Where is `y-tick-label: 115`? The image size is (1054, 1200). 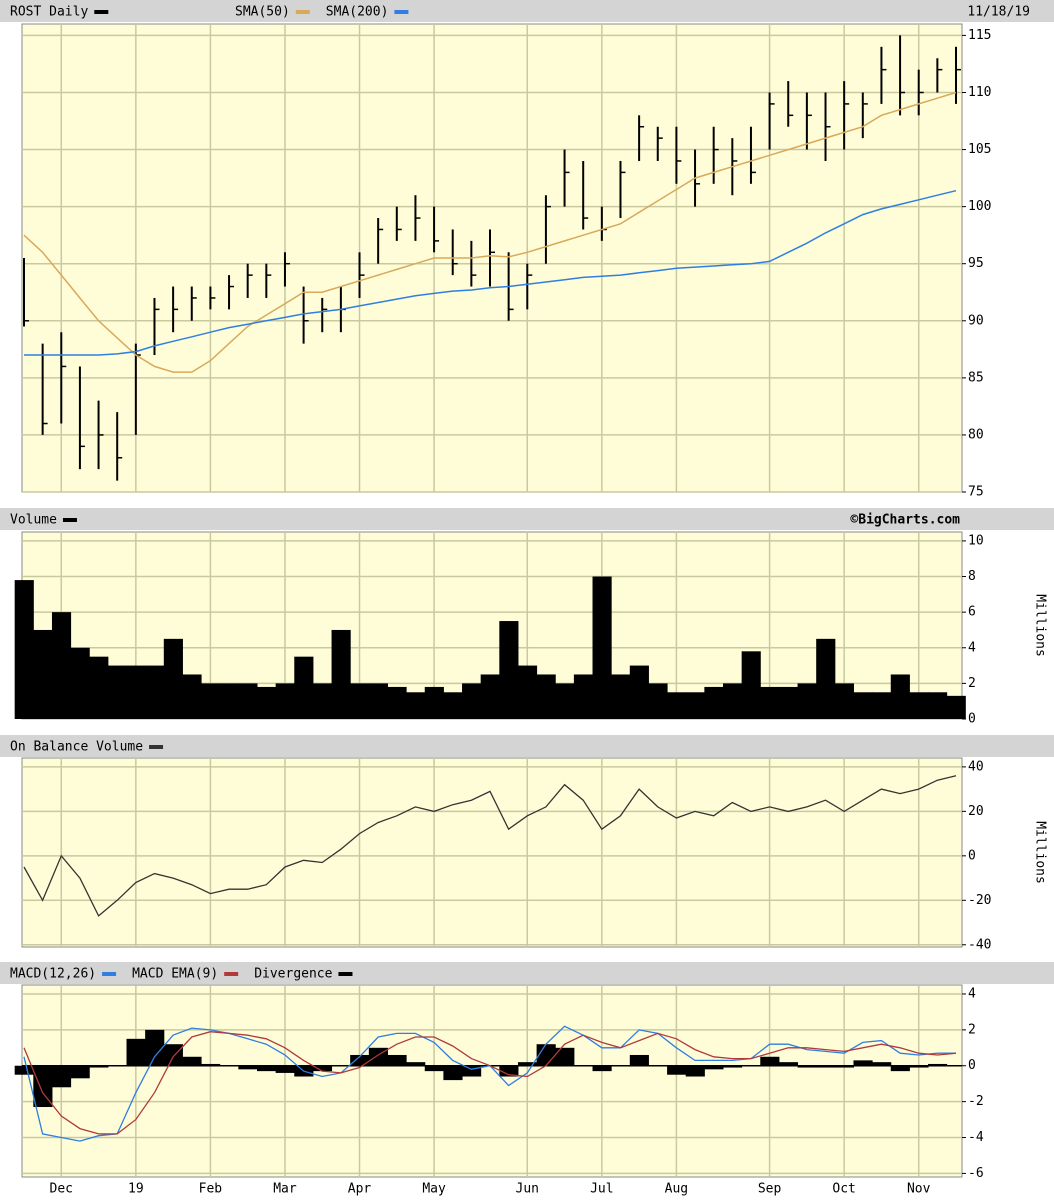 y-tick-label: 115 is located at coordinates (979, 35).